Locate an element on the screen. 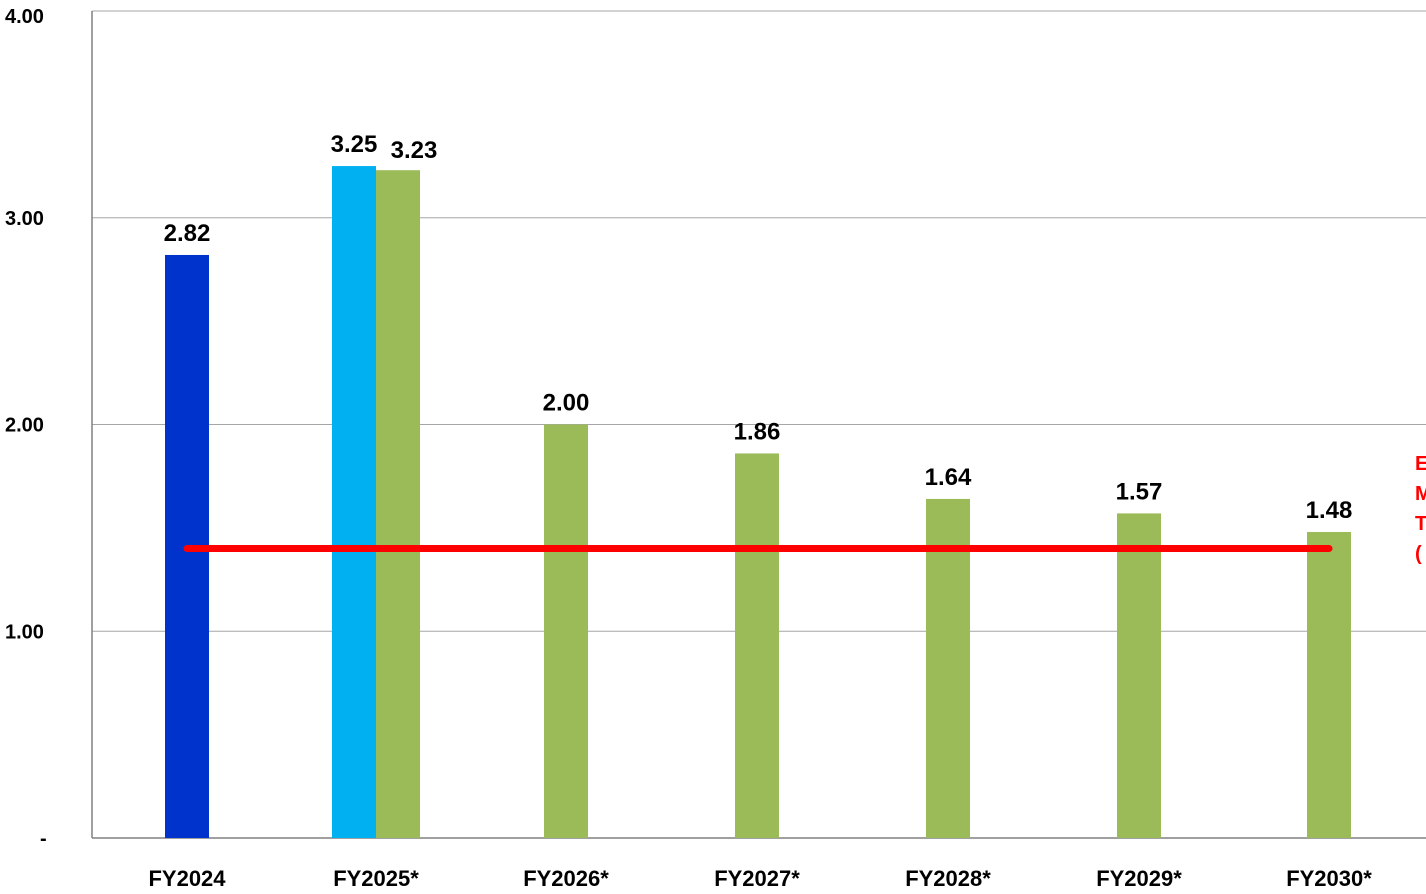 The height and width of the screenshot is (894, 1426). data-label: 3.25 is located at coordinates (354, 144).